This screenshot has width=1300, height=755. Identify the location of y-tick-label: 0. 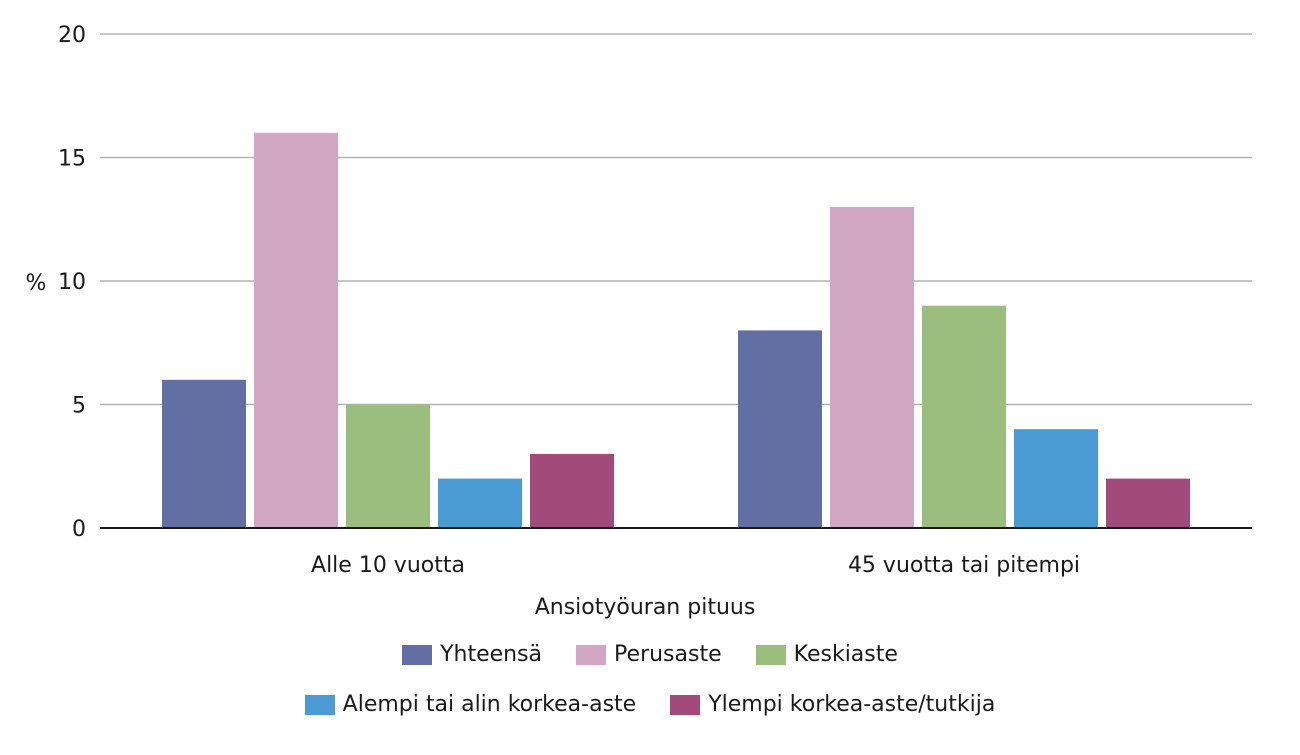
(79, 529).